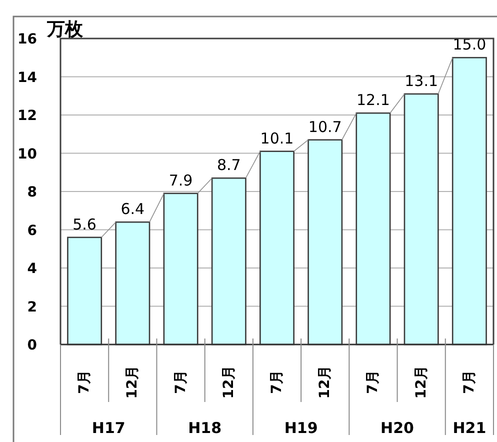  What do you see at coordinates (32, 346) in the screenshot?
I see `y-tick-label: 0` at bounding box center [32, 346].